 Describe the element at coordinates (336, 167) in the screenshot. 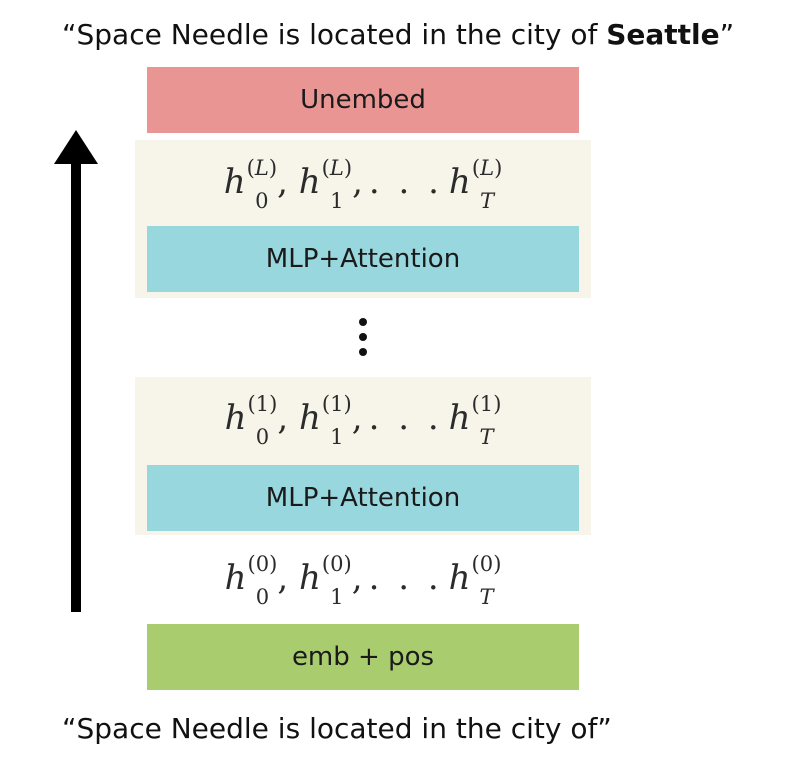

I see `layer-L-sup-2: L` at that location.